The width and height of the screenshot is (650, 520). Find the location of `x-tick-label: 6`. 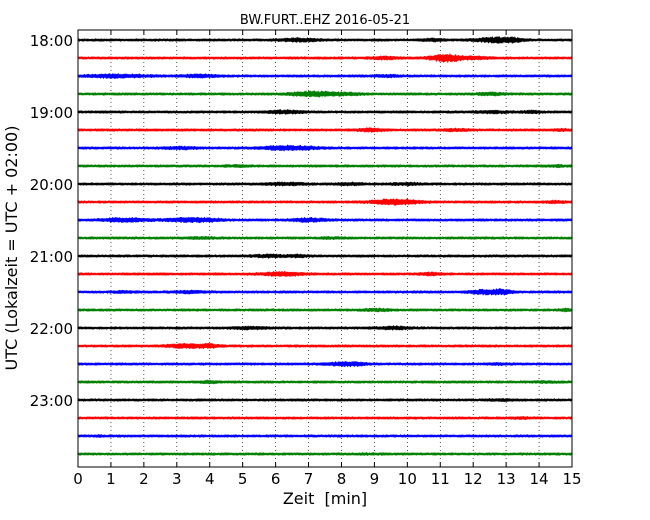

x-tick-label: 6 is located at coordinates (276, 479).